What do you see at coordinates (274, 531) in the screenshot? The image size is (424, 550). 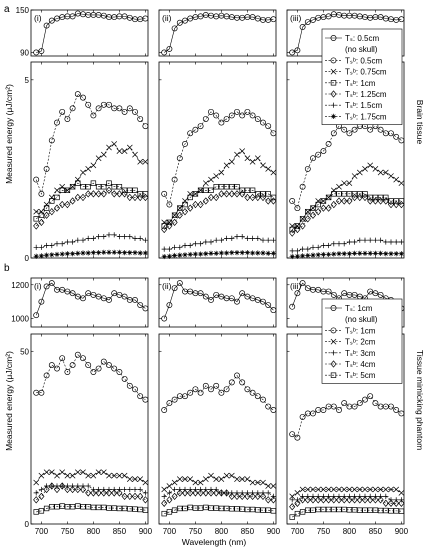 I see `x-tick-label: 900` at bounding box center [274, 531].